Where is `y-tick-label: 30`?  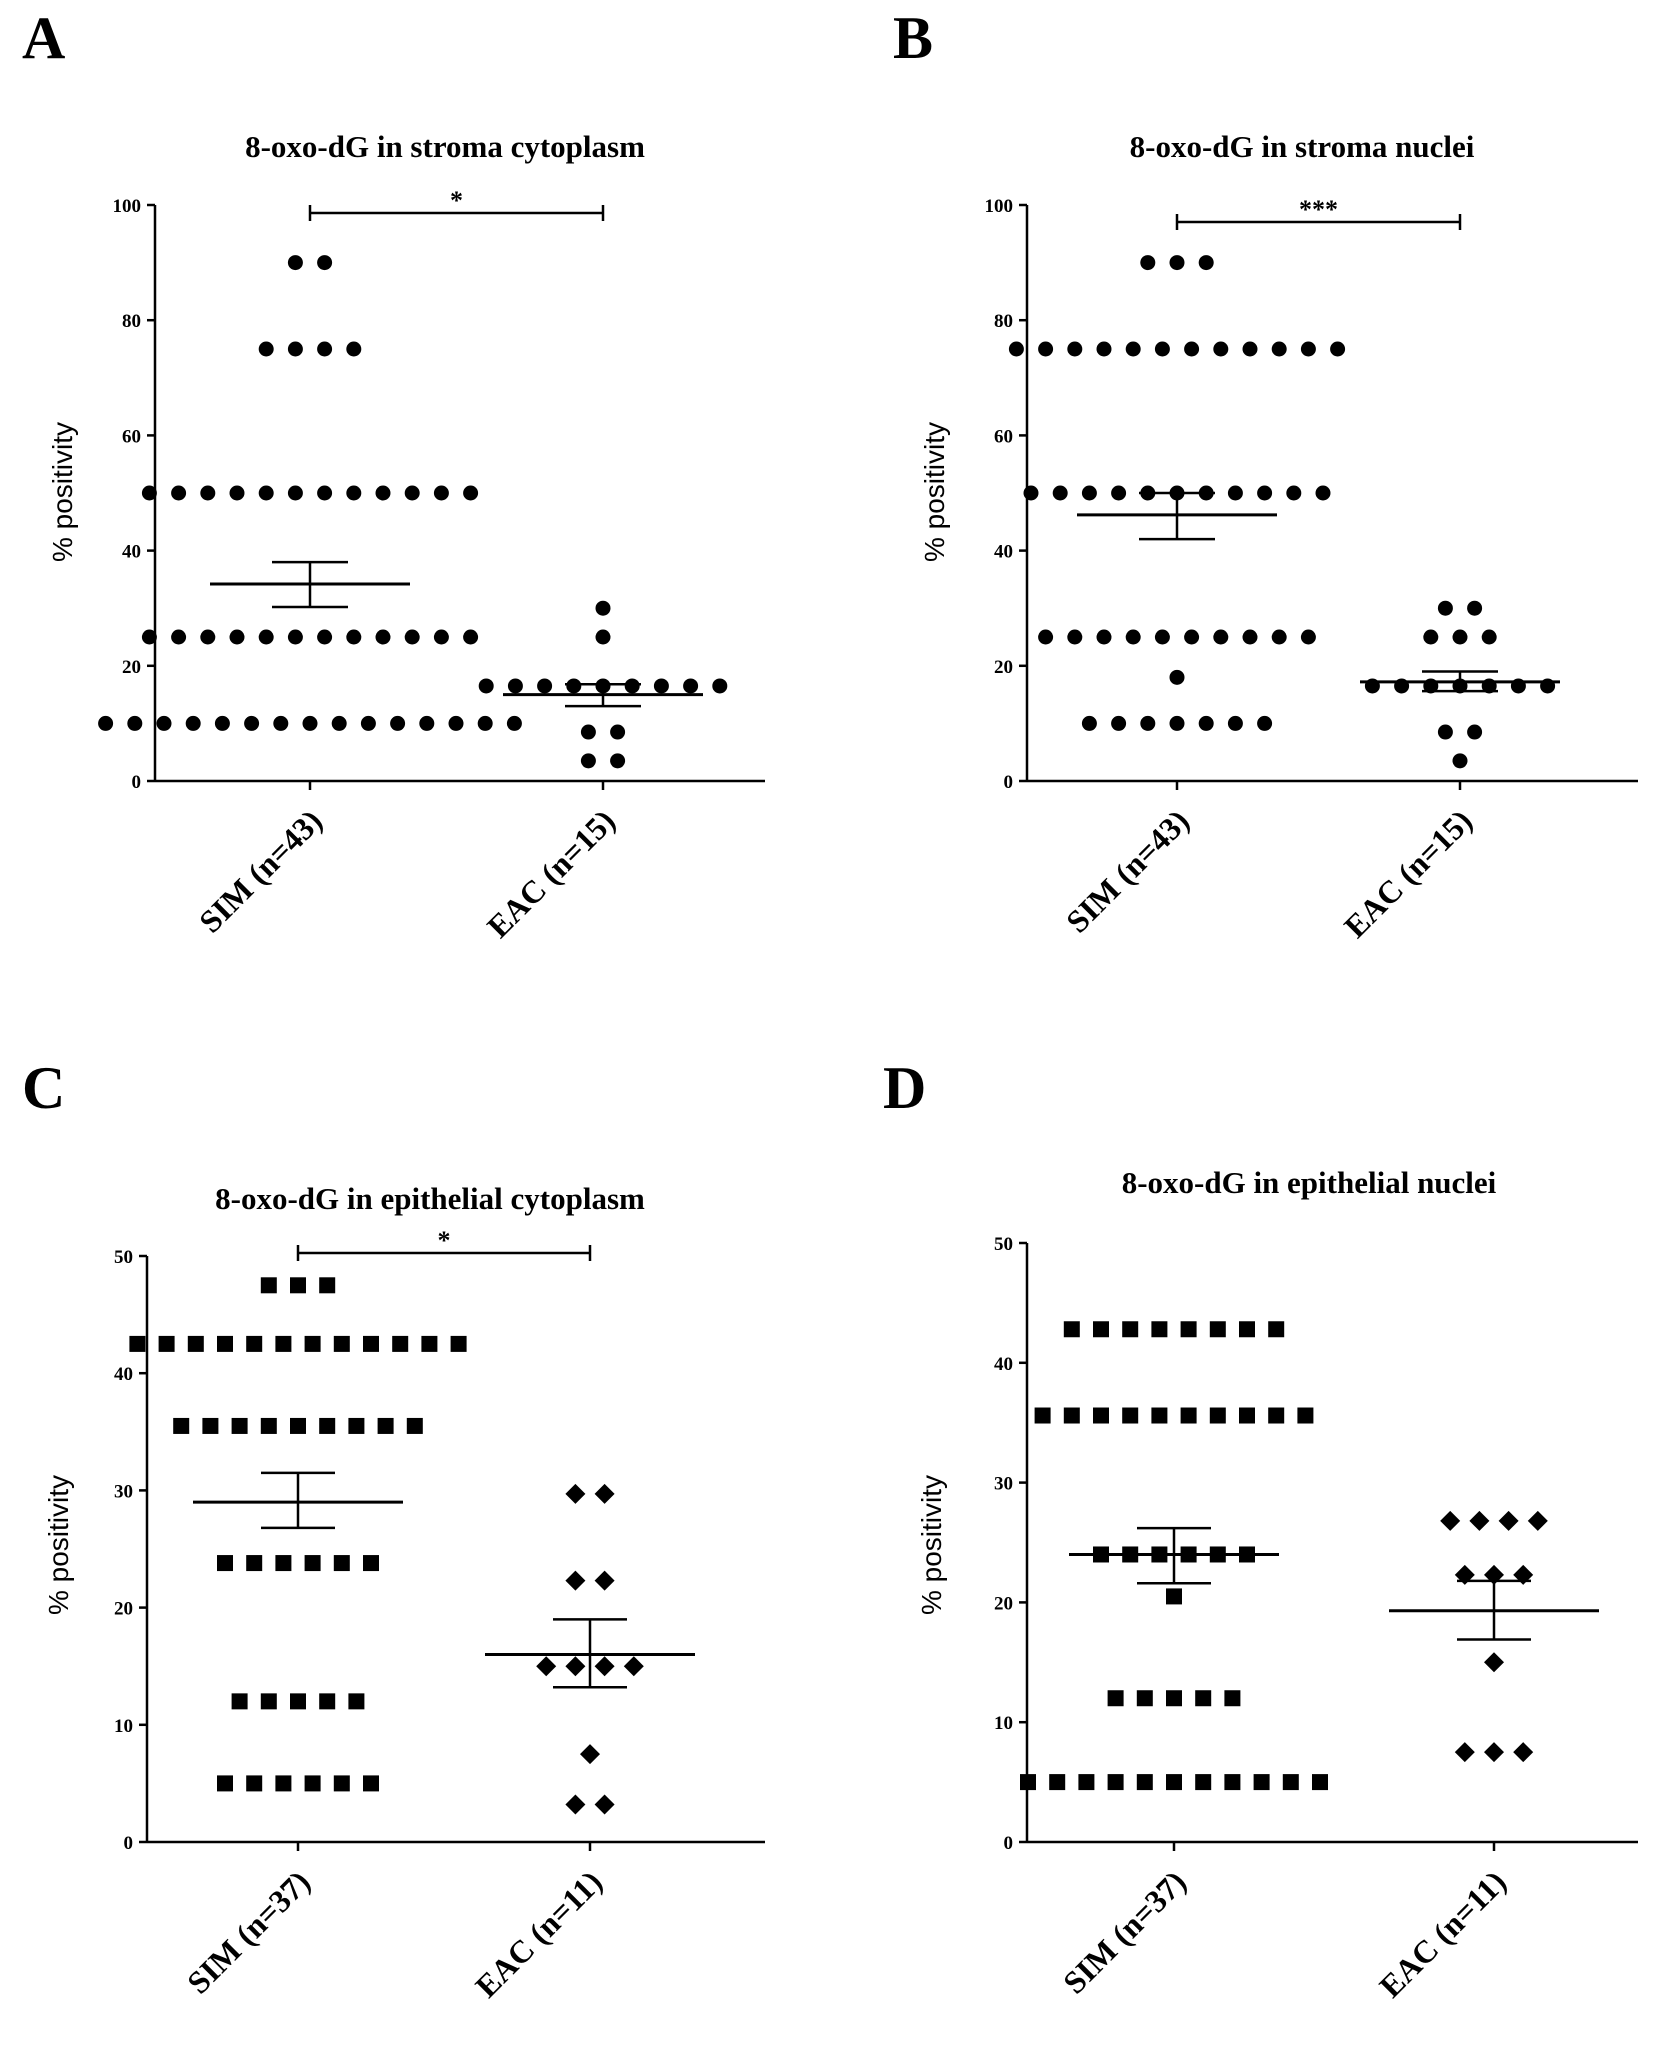
y-tick-label: 30 is located at coordinates (123, 1491).